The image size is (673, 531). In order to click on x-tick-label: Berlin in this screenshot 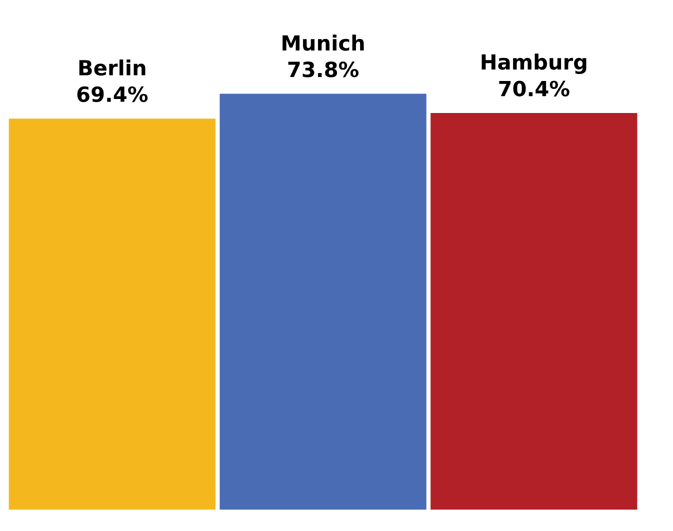, I will do `click(112, 67)`.